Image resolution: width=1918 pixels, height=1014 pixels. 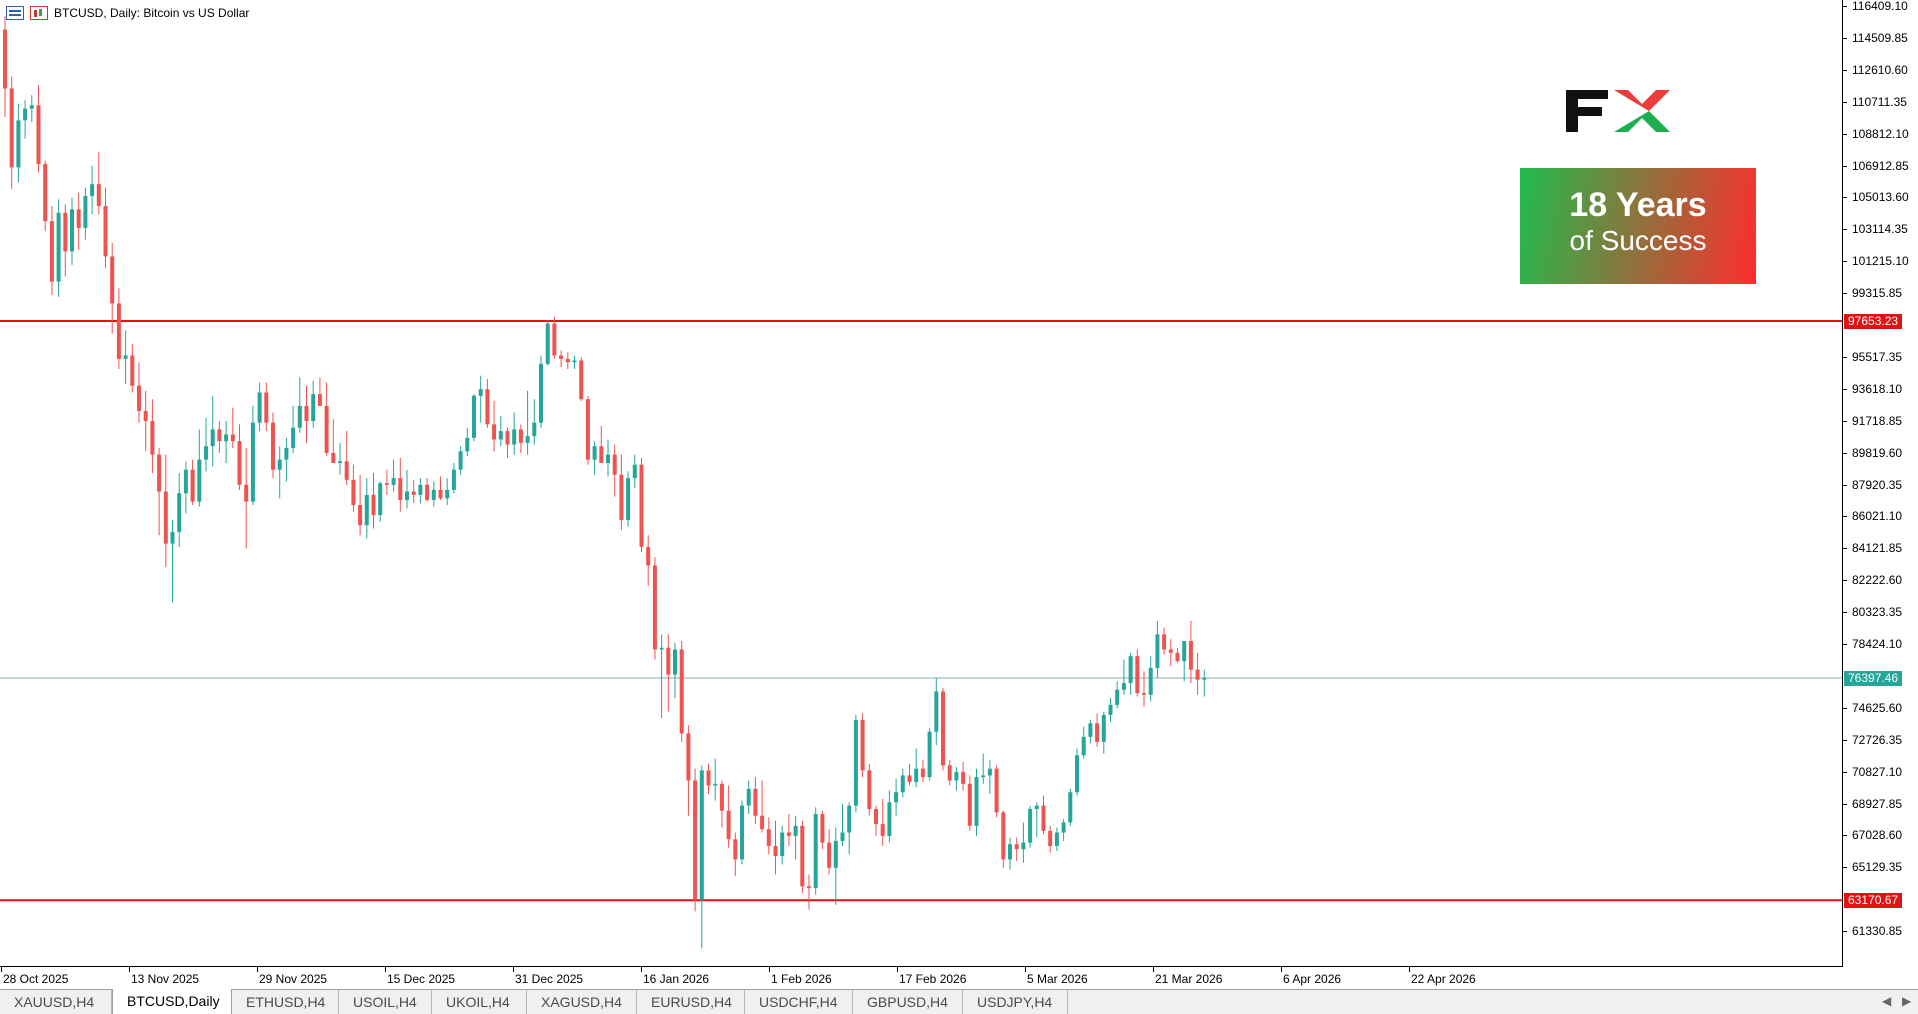 What do you see at coordinates (1057, 979) in the screenshot?
I see `time-tick-label: 5 Mar 2026` at bounding box center [1057, 979].